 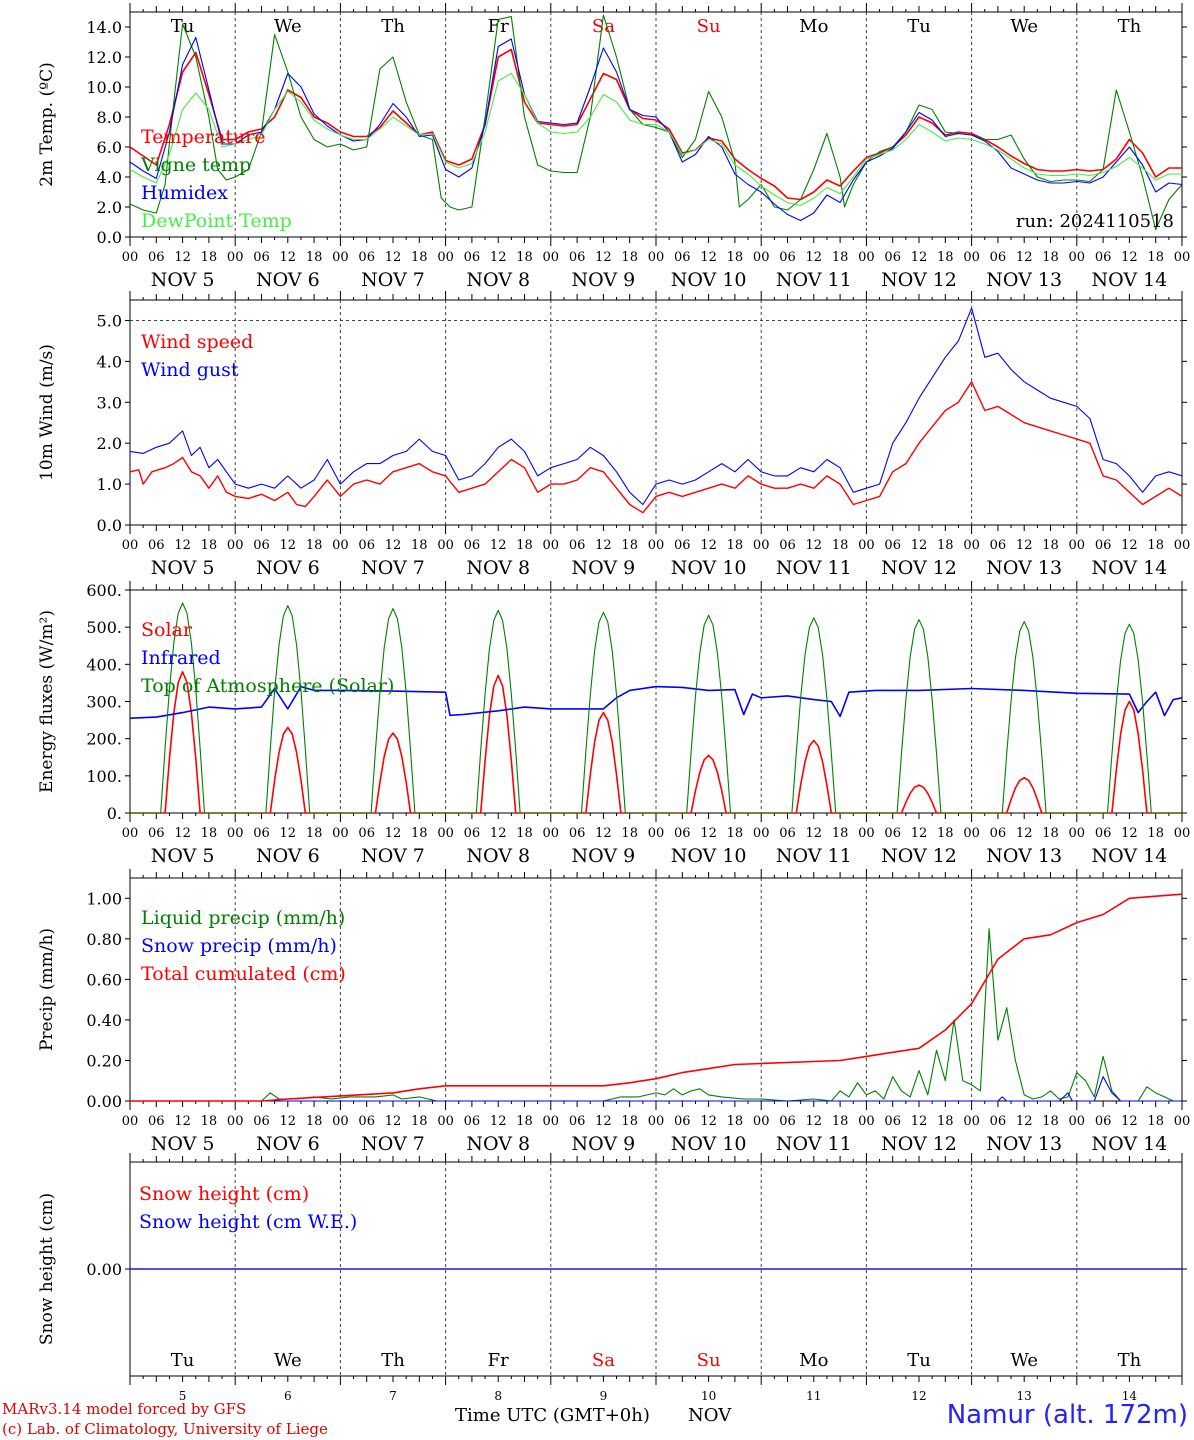 I want to click on series-line-total-cumulated-cm-, so click(x=656, y=997).